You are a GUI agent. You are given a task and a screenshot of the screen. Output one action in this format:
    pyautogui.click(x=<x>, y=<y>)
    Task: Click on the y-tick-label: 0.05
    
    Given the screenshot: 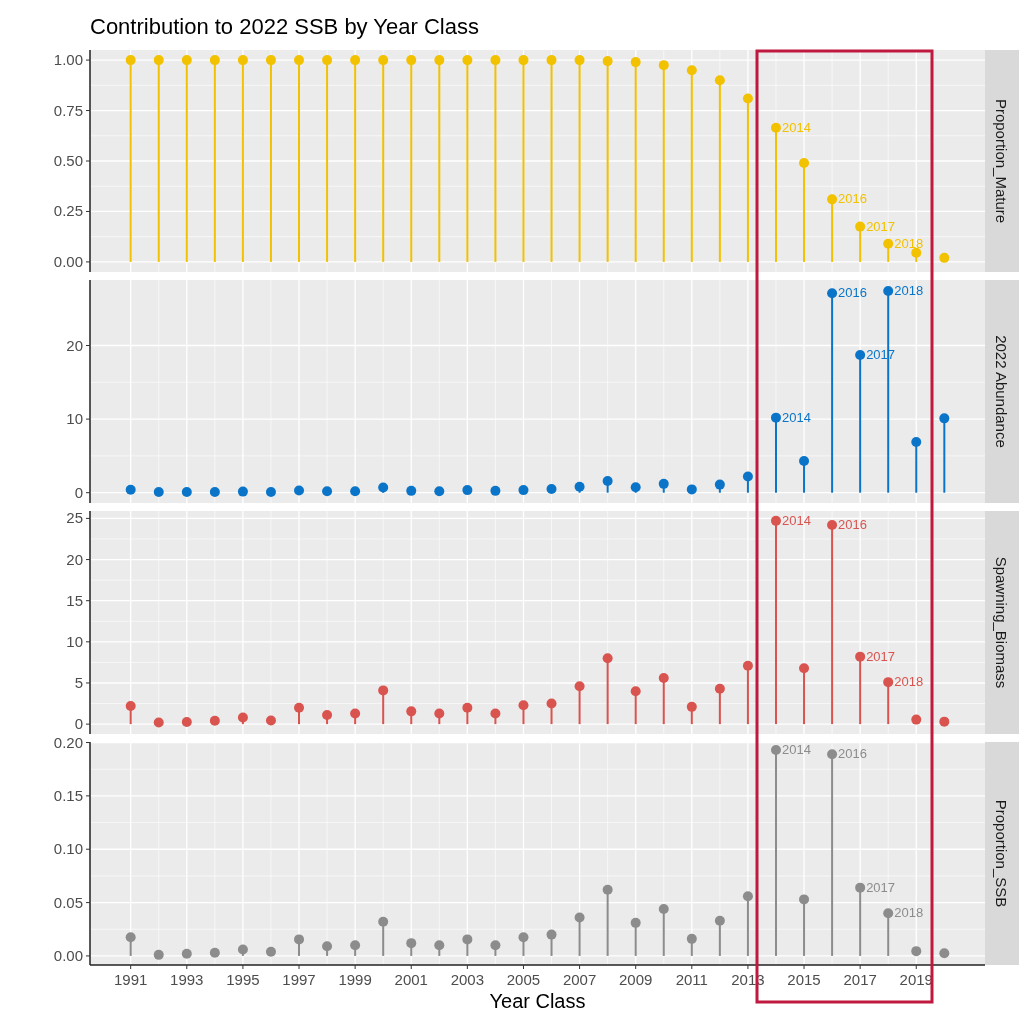 What is the action you would take?
    pyautogui.click(x=68, y=902)
    